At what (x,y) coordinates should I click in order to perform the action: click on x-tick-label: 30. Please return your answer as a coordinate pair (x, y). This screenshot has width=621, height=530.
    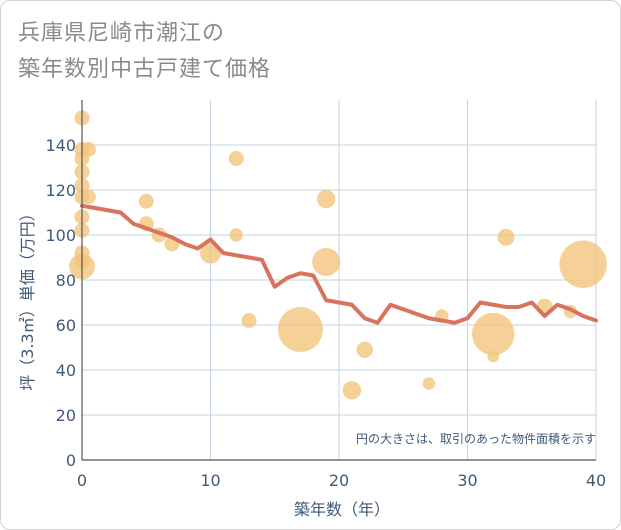
    Looking at the image, I should click on (467, 480).